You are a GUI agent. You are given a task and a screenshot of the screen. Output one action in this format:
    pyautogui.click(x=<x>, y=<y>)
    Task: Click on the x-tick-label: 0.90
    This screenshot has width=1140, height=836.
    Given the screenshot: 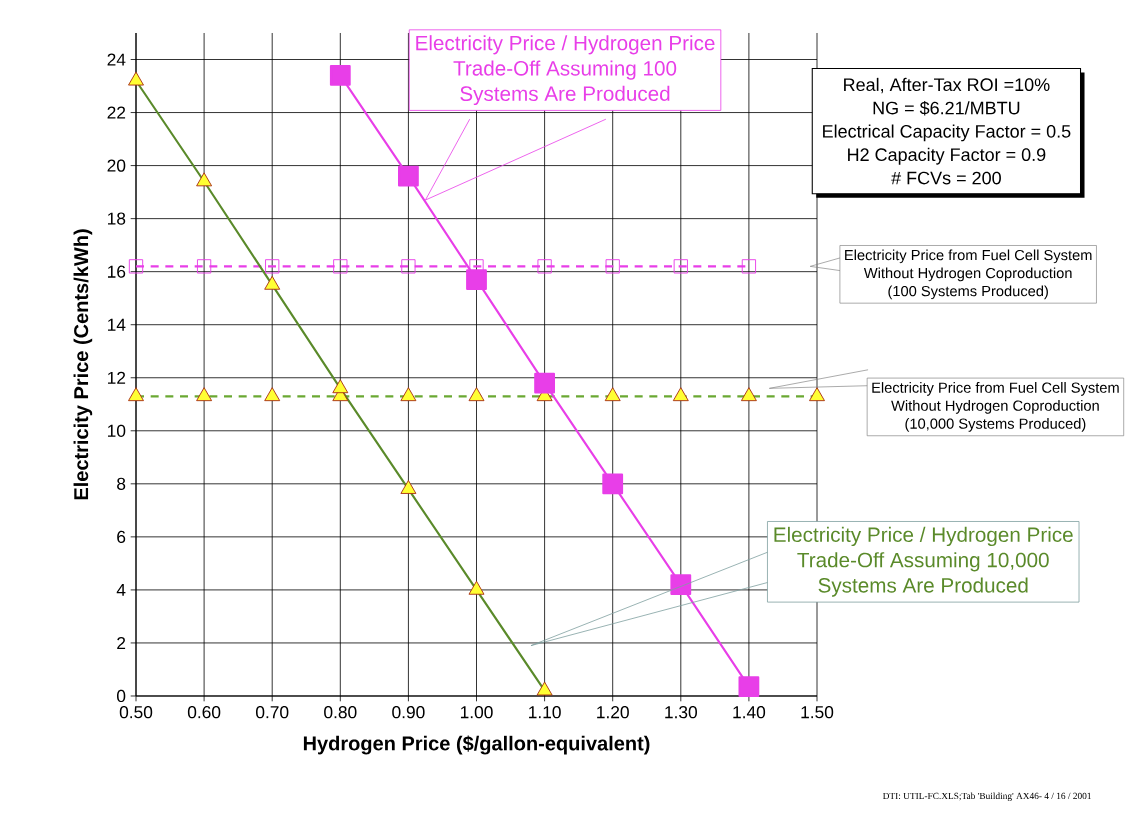 What is the action you would take?
    pyautogui.click(x=408, y=712)
    